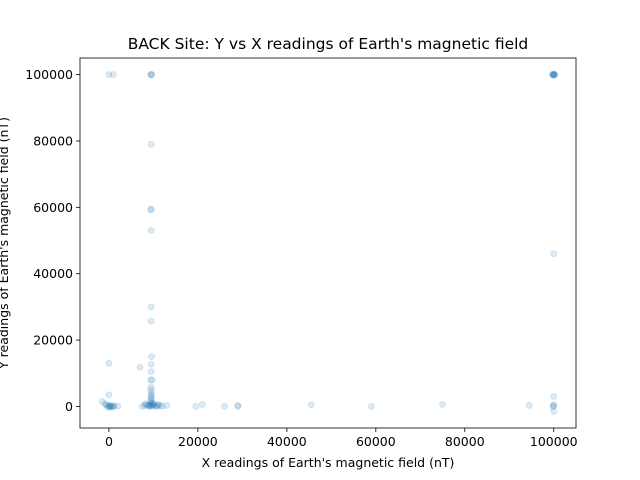  Describe the element at coordinates (53, 207) in the screenshot. I see `y-tick-label-3: 60000` at that location.